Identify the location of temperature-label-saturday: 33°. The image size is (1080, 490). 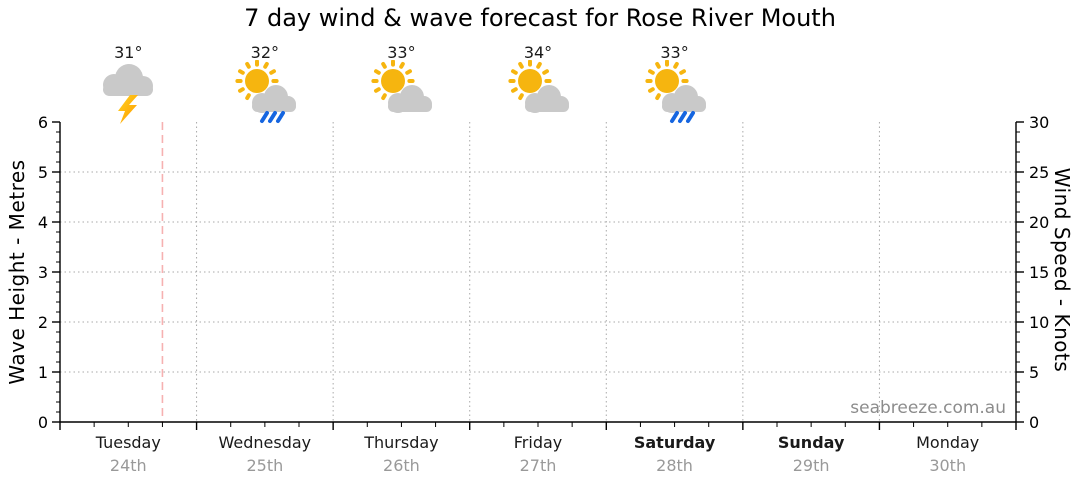
(674, 52).